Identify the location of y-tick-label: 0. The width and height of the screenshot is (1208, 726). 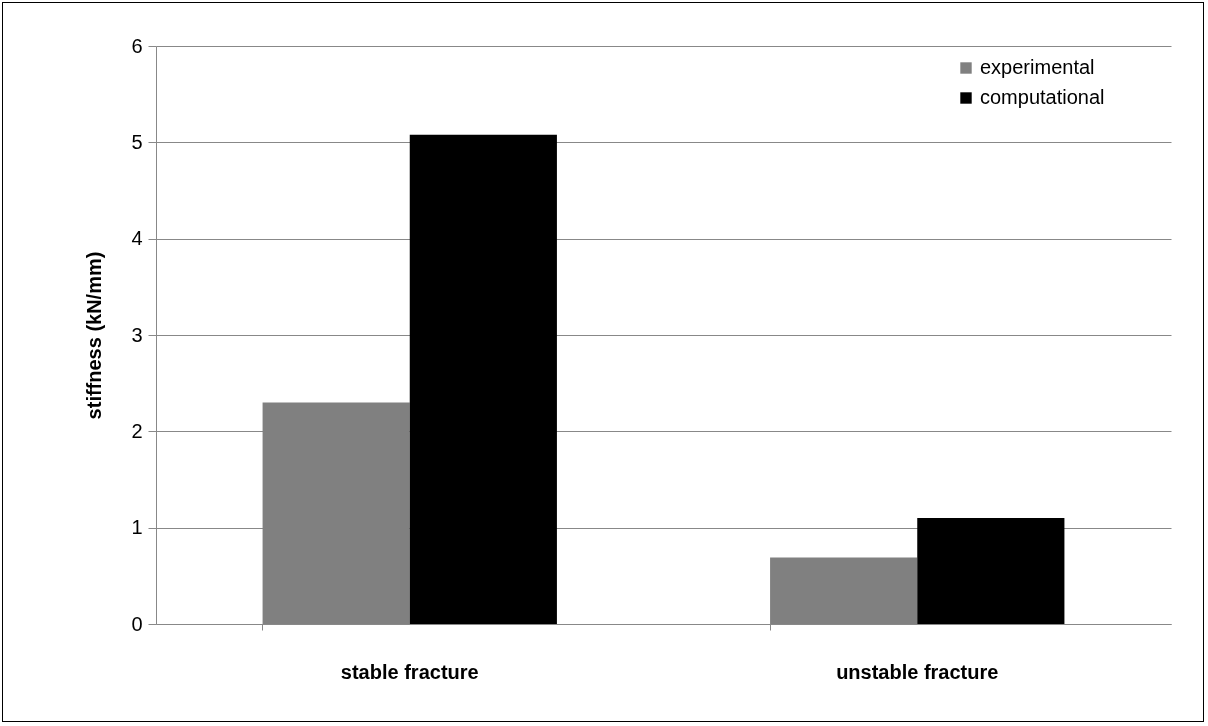
(137, 623).